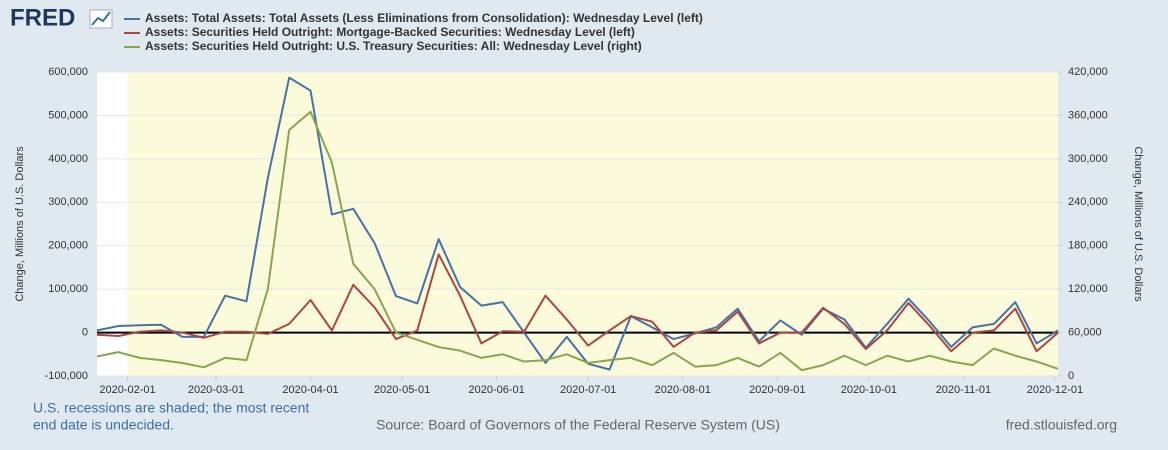 The image size is (1168, 450). What do you see at coordinates (1088, 72) in the screenshot?
I see `y2-tick-label: 420,000` at bounding box center [1088, 72].